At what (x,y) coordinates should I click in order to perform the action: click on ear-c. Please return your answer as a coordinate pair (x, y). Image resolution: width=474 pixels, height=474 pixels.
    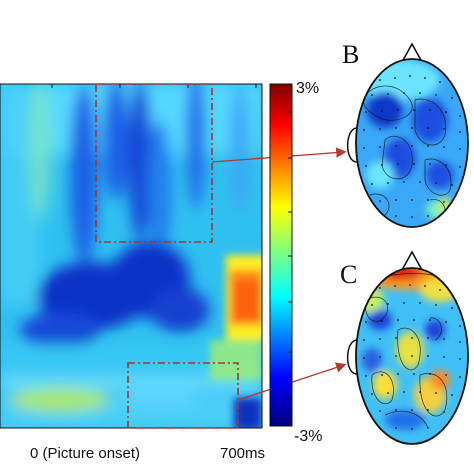
    Looking at the image, I should click on (352, 357).